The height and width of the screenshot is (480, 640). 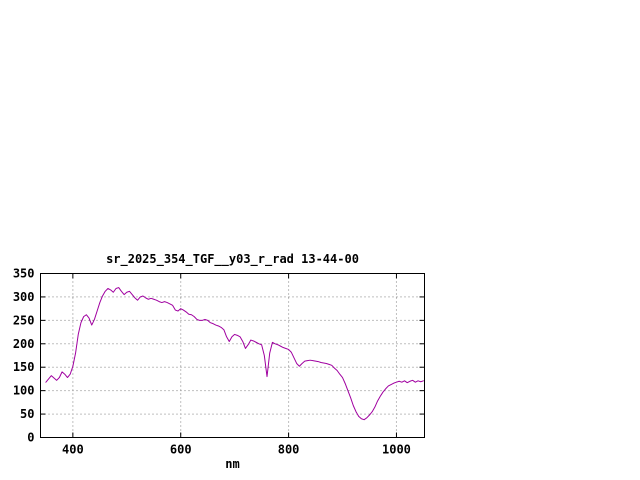 I want to click on y-tick-label: 0, so click(x=30, y=438).